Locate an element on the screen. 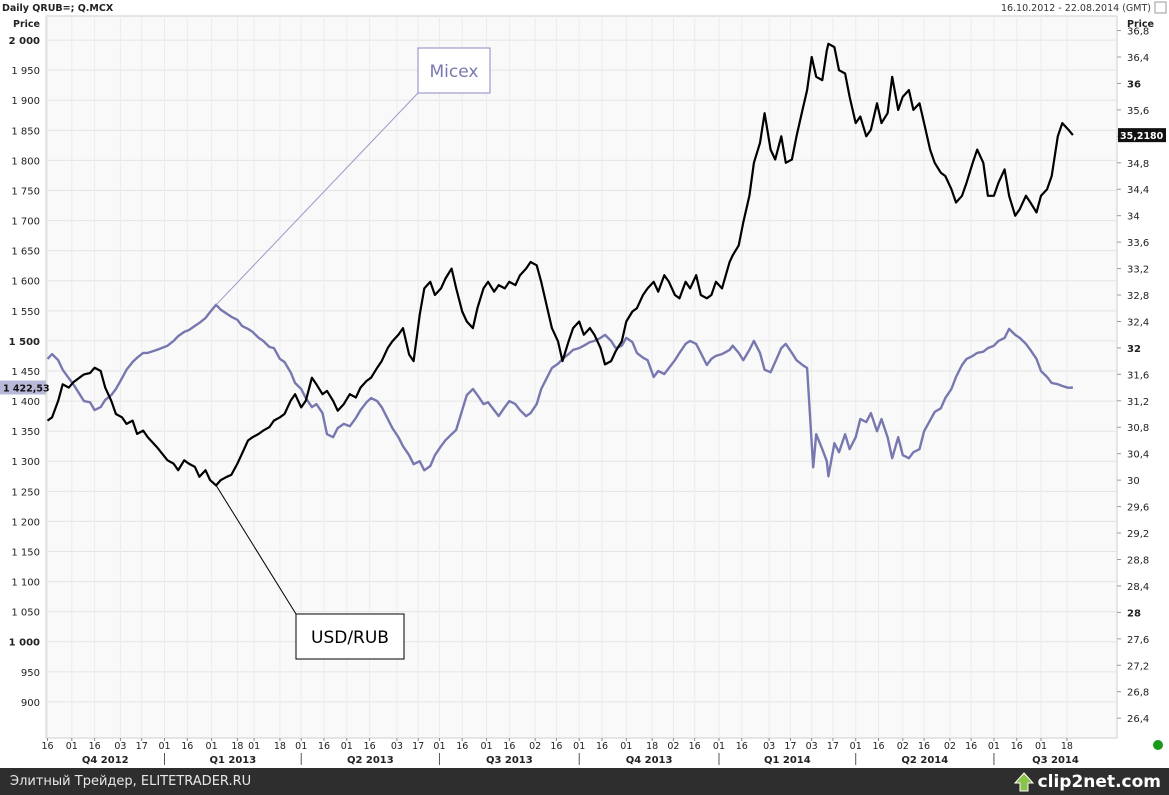 The image size is (1169, 795). corner-box is located at coordinates (1160, 7).